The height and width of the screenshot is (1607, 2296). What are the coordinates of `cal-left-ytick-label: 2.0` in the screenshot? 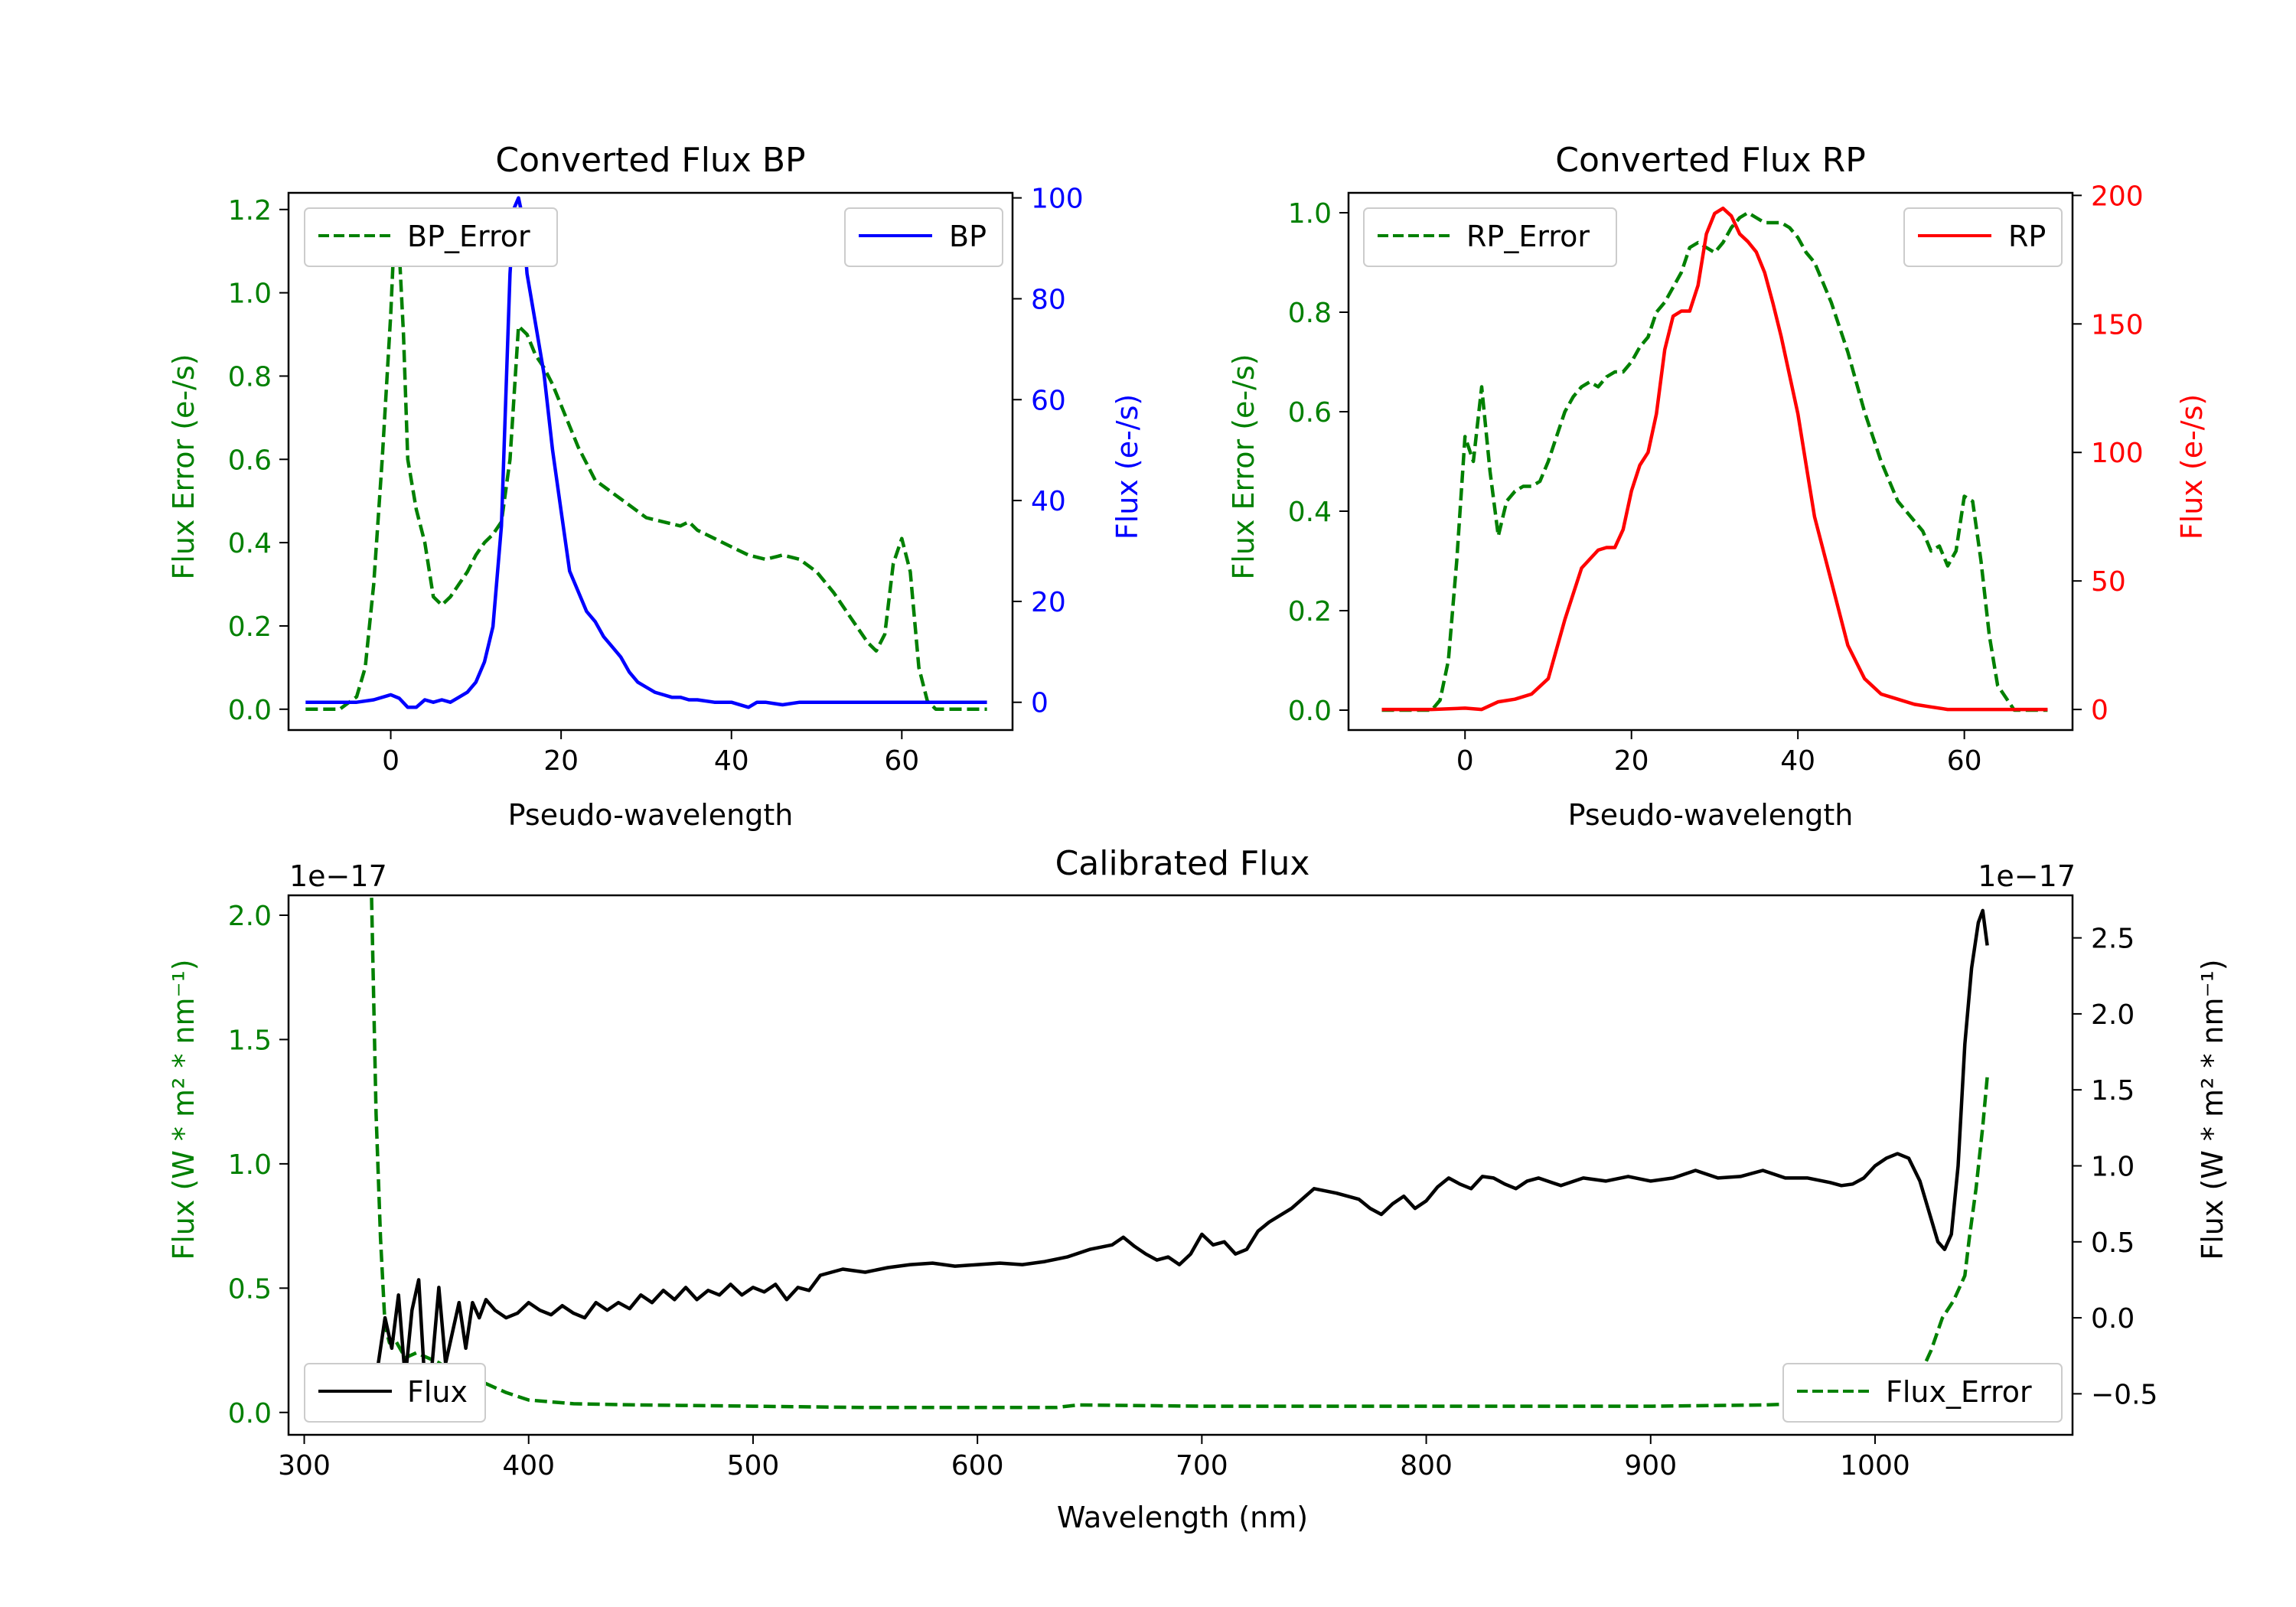 It's located at (250, 917).